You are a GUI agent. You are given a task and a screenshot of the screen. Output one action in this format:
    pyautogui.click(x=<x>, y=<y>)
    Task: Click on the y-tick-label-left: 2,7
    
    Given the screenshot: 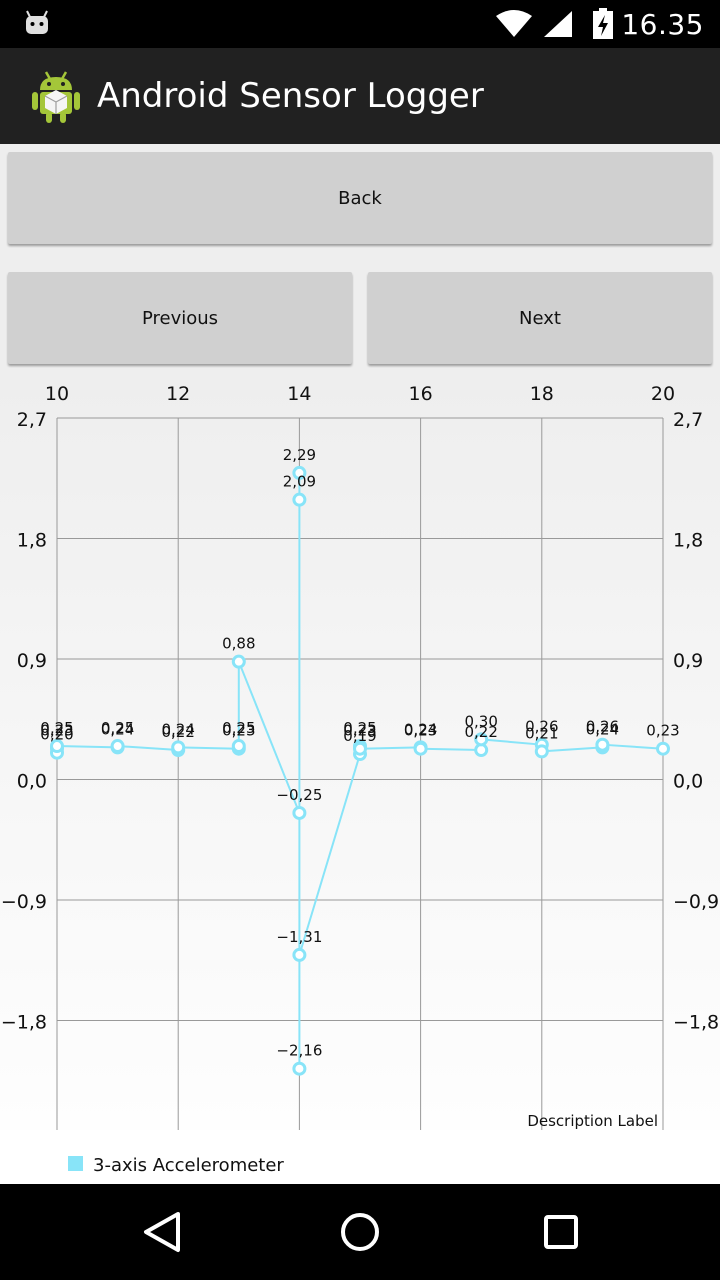 What is the action you would take?
    pyautogui.click(x=32, y=420)
    